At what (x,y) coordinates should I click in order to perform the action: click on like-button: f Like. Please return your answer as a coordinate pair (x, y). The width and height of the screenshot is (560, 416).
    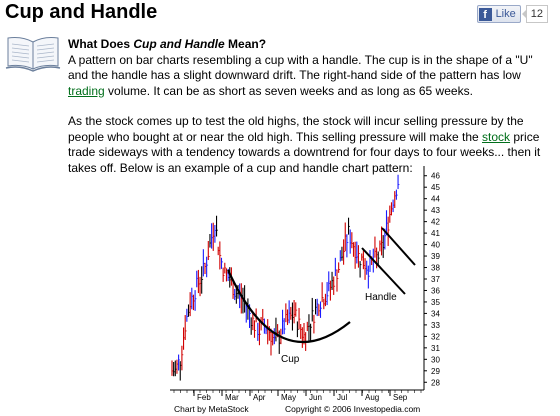
    Looking at the image, I should click on (498, 14).